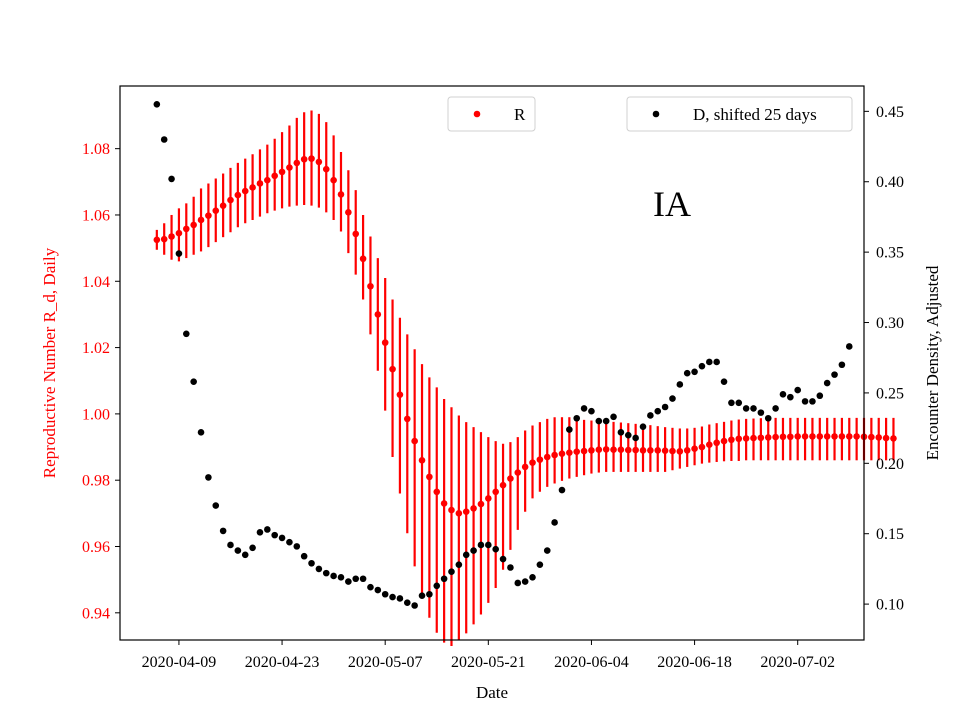 The image size is (960, 720). Describe the element at coordinates (890, 112) in the screenshot. I see `right-y-tick-label: 0.45` at that location.